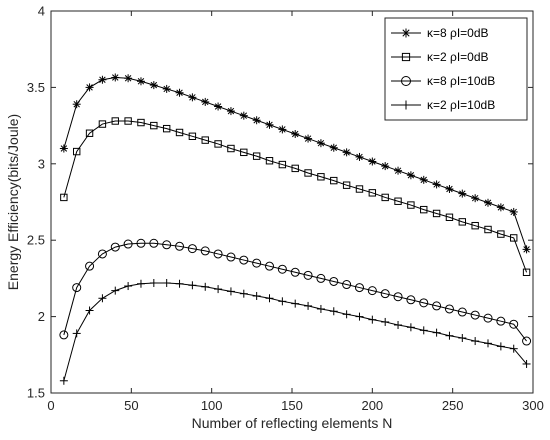 This screenshot has width=550, height=440. I want to click on x-tick-label: 300, so click(533, 405).